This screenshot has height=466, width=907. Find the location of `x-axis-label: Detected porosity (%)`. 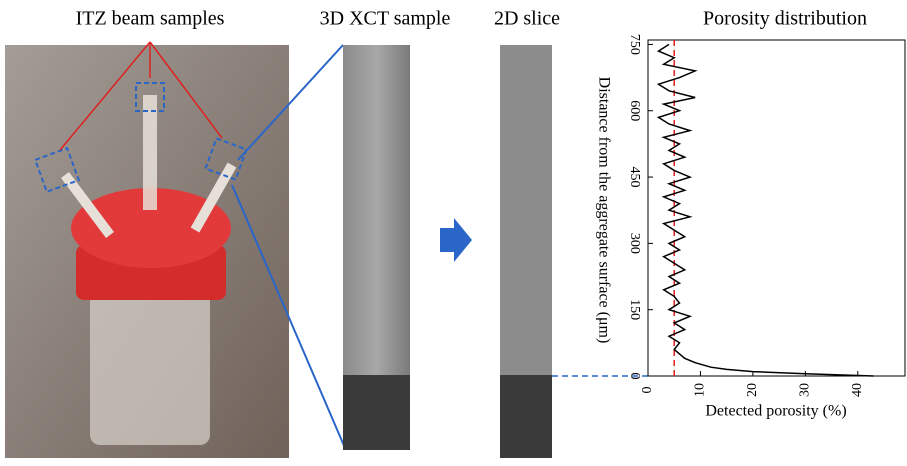

x-axis-label: Detected porosity (%) is located at coordinates (775, 411).